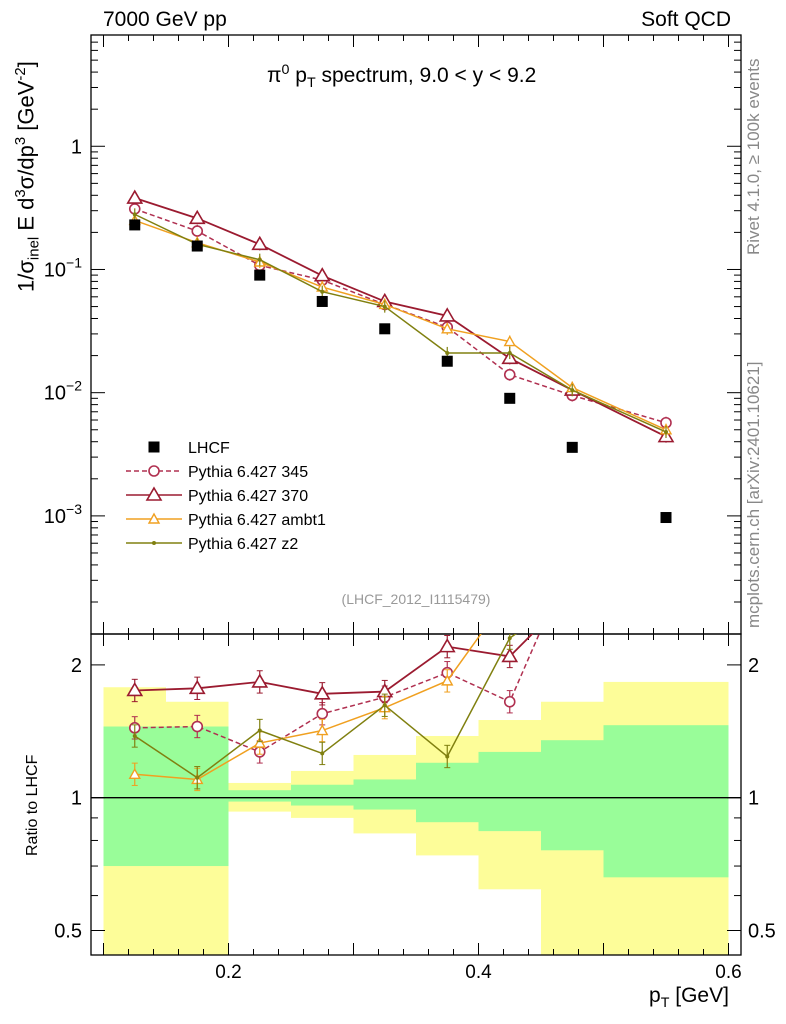  What do you see at coordinates (257, 520) in the screenshot?
I see `legend-label-ambt1: Pythia 6.427 ambt1` at bounding box center [257, 520].